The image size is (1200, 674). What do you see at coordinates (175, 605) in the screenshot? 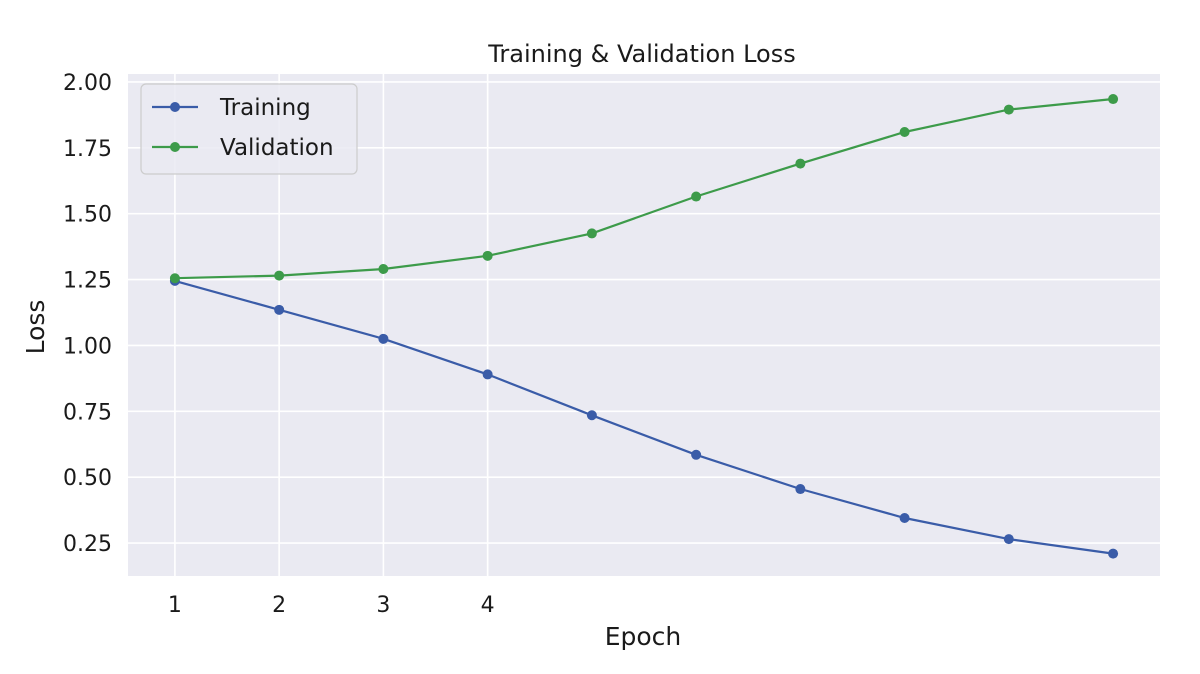
I see `x-tick-label: 1` at bounding box center [175, 605].